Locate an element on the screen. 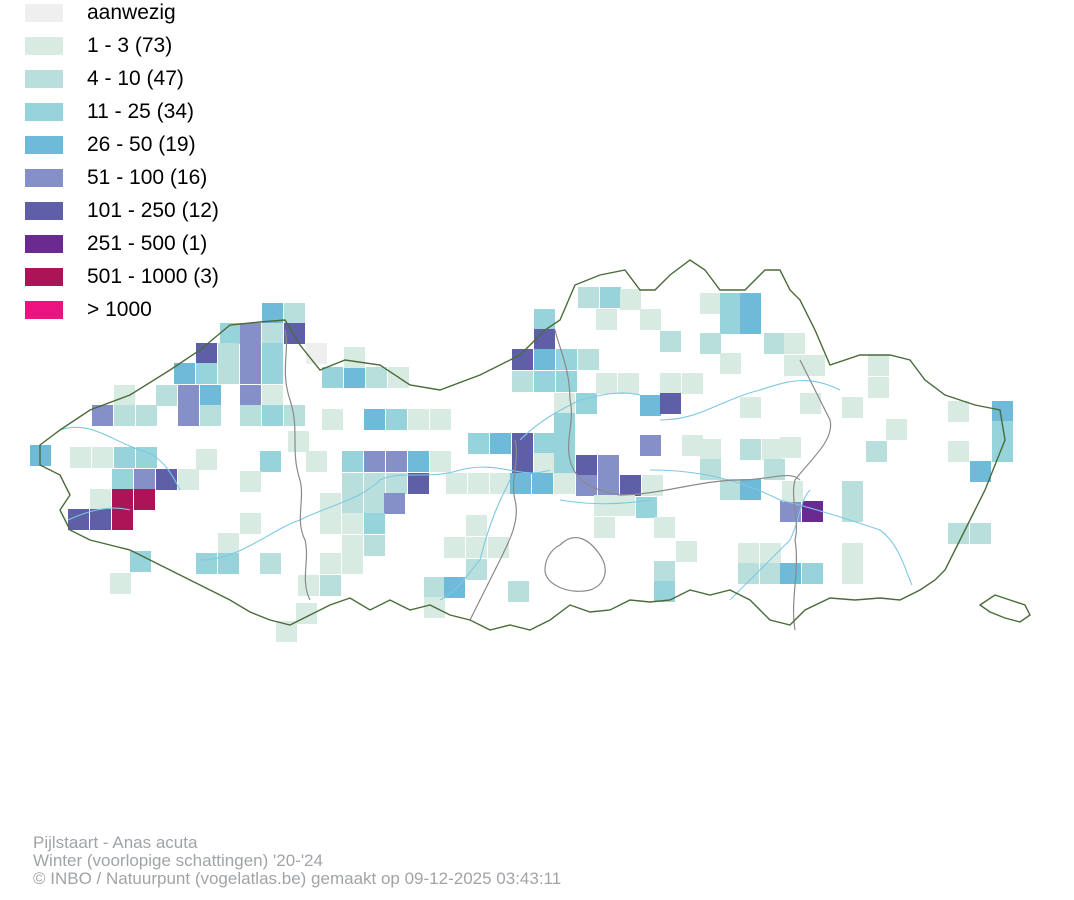 The image size is (1074, 900). legend-label: 251 - 500 (1) is located at coordinates (147, 243).